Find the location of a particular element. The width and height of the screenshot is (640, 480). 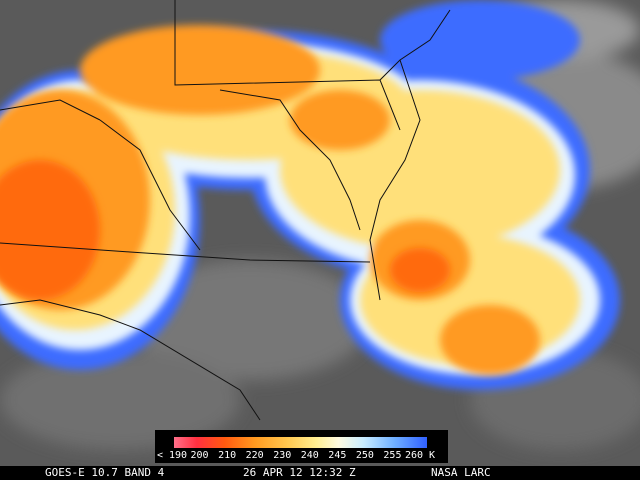

legend-label: 210 is located at coordinates (227, 455).